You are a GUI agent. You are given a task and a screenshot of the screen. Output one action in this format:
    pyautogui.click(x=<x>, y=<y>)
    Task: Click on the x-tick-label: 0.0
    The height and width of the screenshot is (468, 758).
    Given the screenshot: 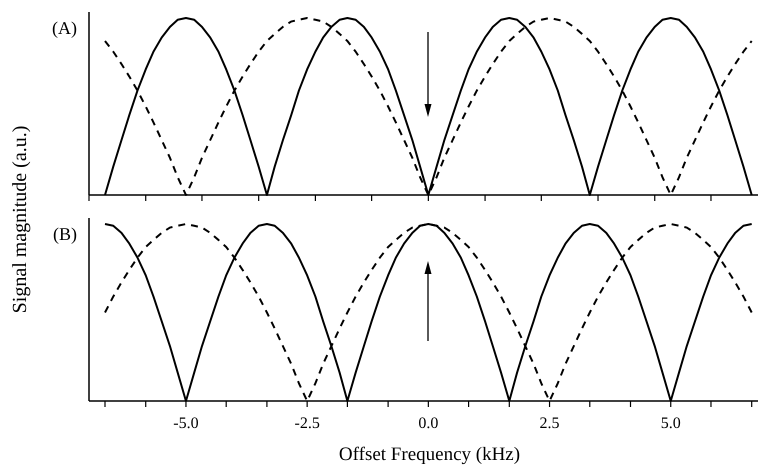 What is the action you would take?
    pyautogui.click(x=428, y=423)
    